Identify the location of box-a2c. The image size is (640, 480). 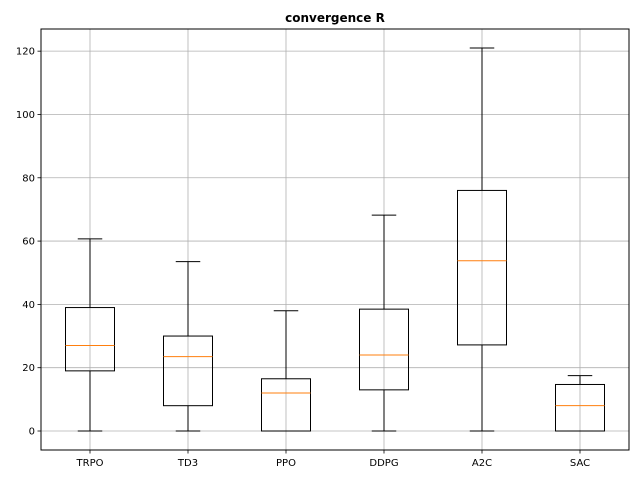
(482, 239).